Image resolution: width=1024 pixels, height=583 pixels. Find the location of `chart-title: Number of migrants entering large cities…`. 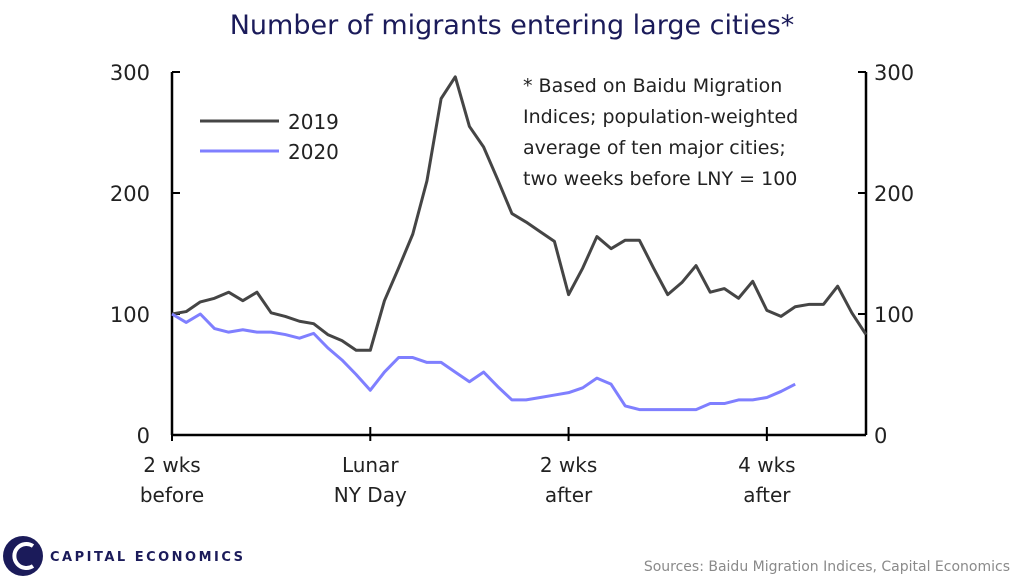

chart-title: Number of migrants entering large cities… is located at coordinates (512, 25).